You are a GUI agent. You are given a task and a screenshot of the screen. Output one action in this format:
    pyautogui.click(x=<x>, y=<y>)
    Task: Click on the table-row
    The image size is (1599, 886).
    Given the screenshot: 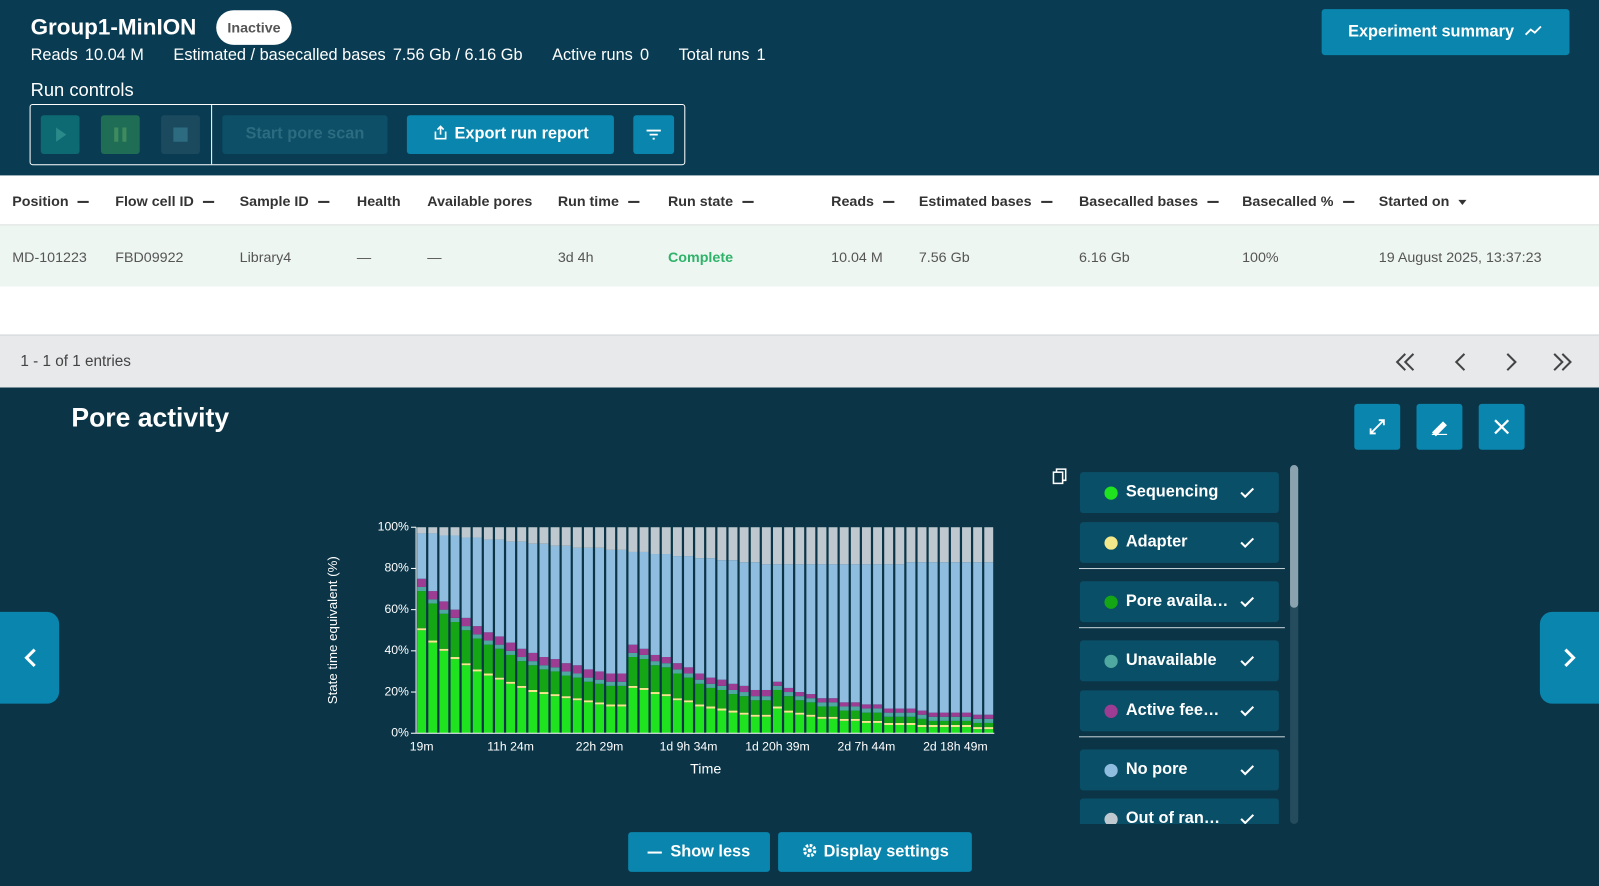 What is the action you would take?
    pyautogui.click(x=799, y=255)
    